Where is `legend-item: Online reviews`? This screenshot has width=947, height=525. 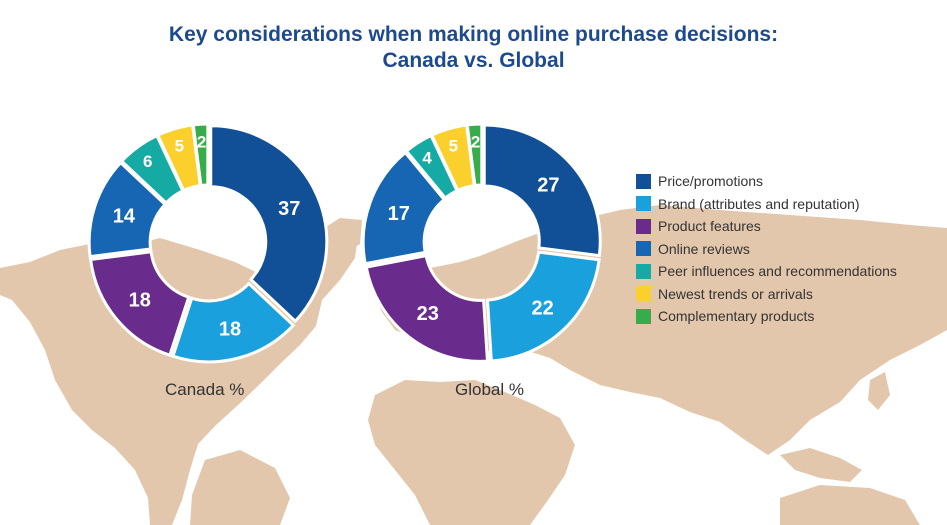 legend-item: Online reviews is located at coordinates (766, 249).